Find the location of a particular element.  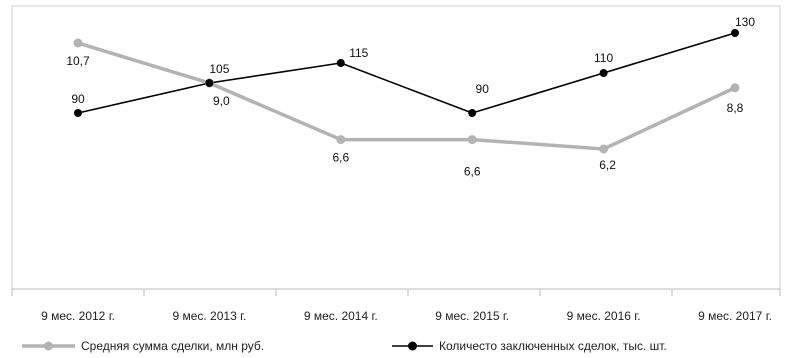

data-label-deal-count: 115 is located at coordinates (358, 53).